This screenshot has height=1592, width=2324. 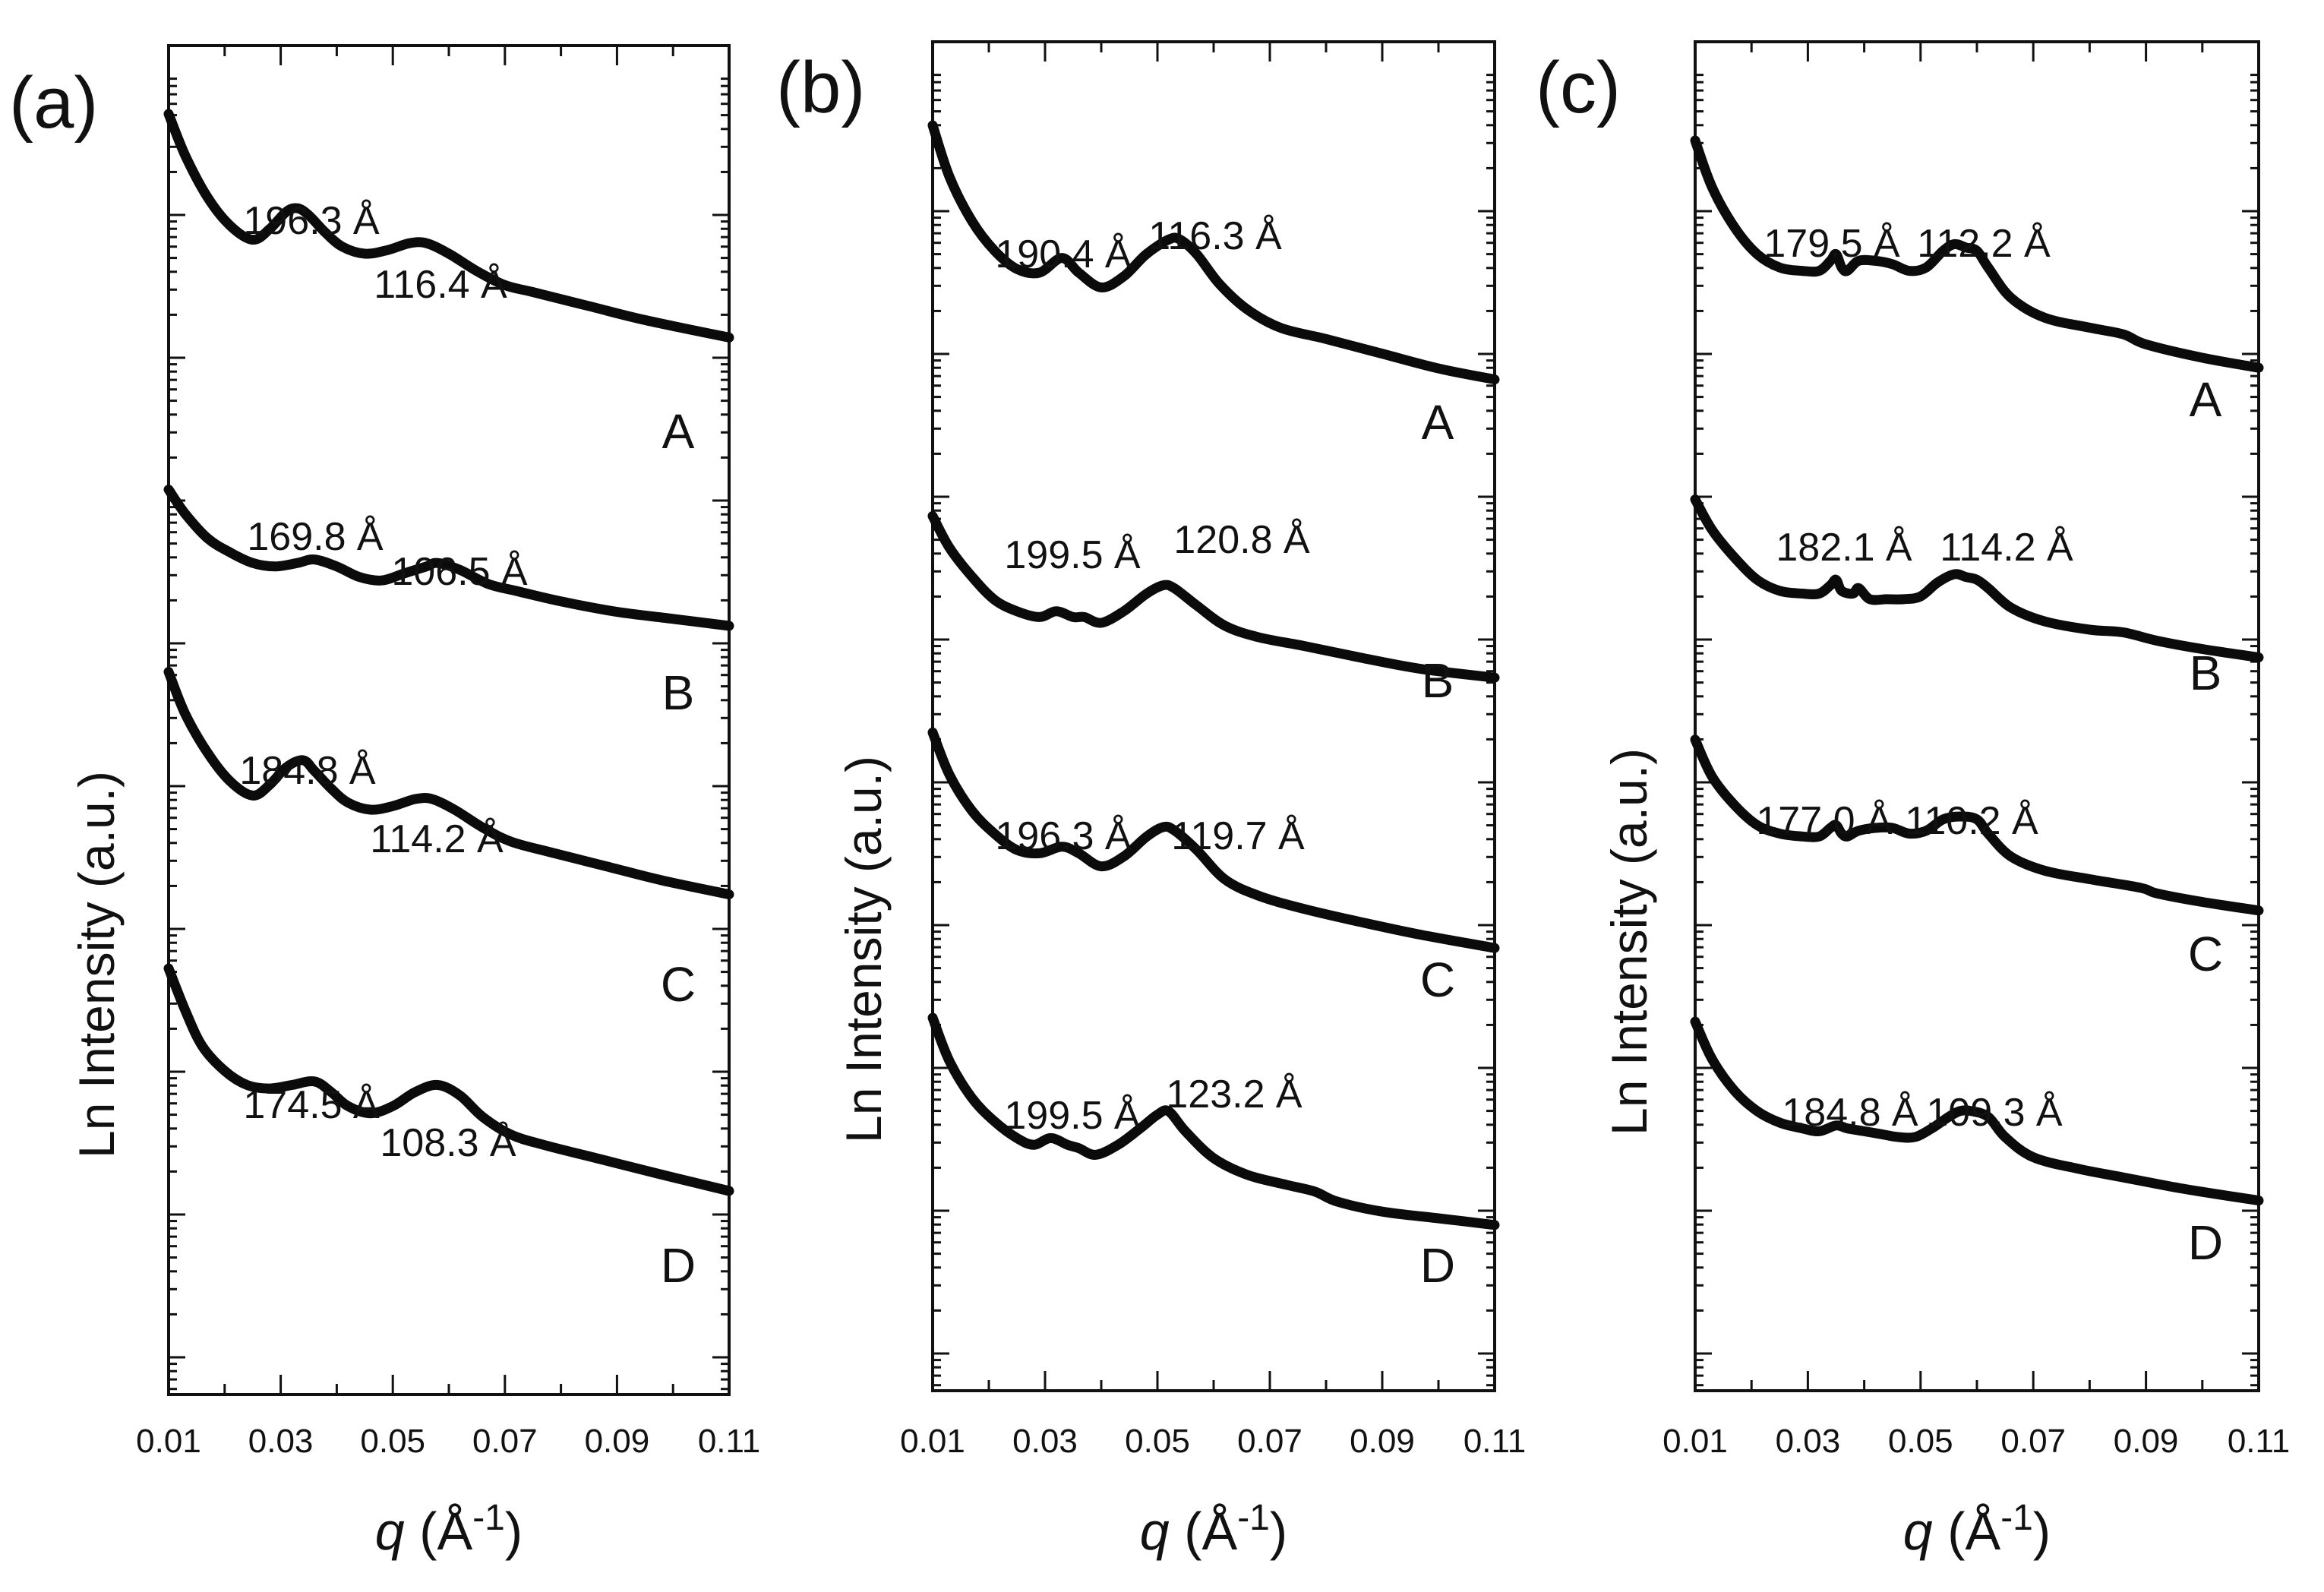 I want to click on peak-label: 106.5 Å, so click(x=459, y=572).